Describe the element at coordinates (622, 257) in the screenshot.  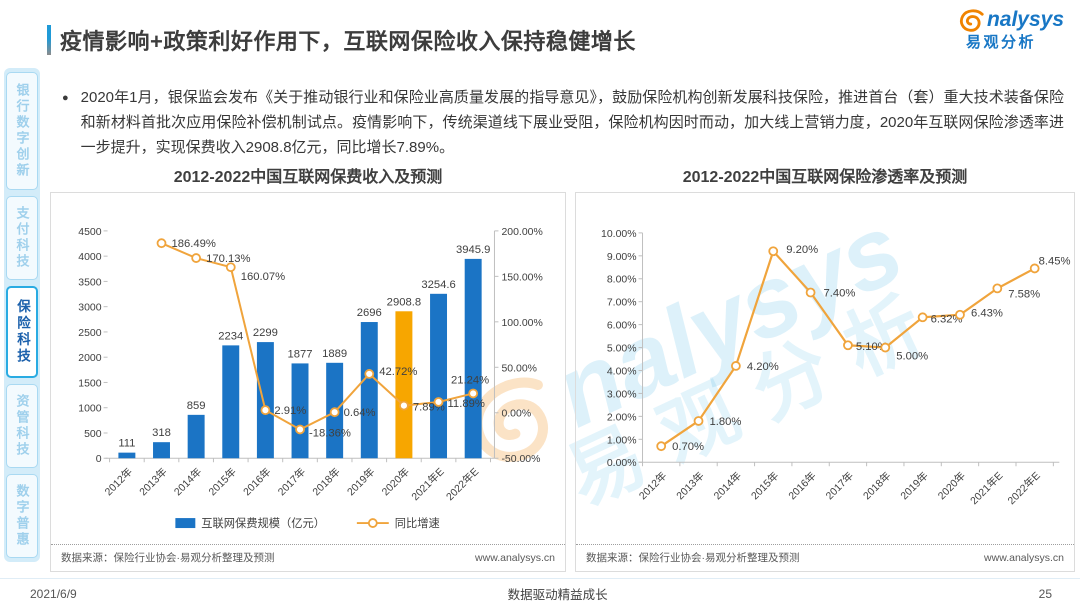
I see `svg-text: 9.00%` at that location.